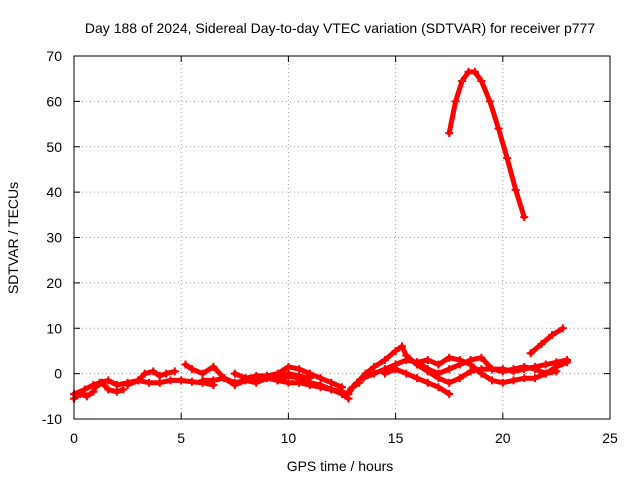 Image resolution: width=640 pixels, height=480 pixels. I want to click on x-tick-label: 10, so click(289, 438).